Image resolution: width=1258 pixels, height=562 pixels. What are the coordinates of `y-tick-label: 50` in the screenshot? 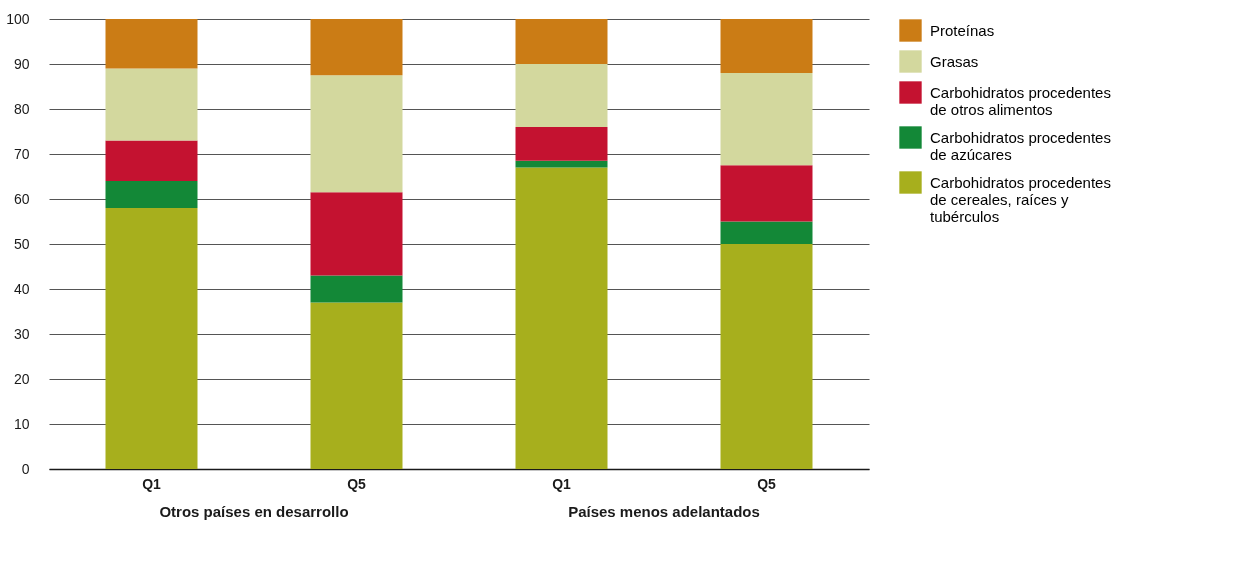 It's located at (21, 243).